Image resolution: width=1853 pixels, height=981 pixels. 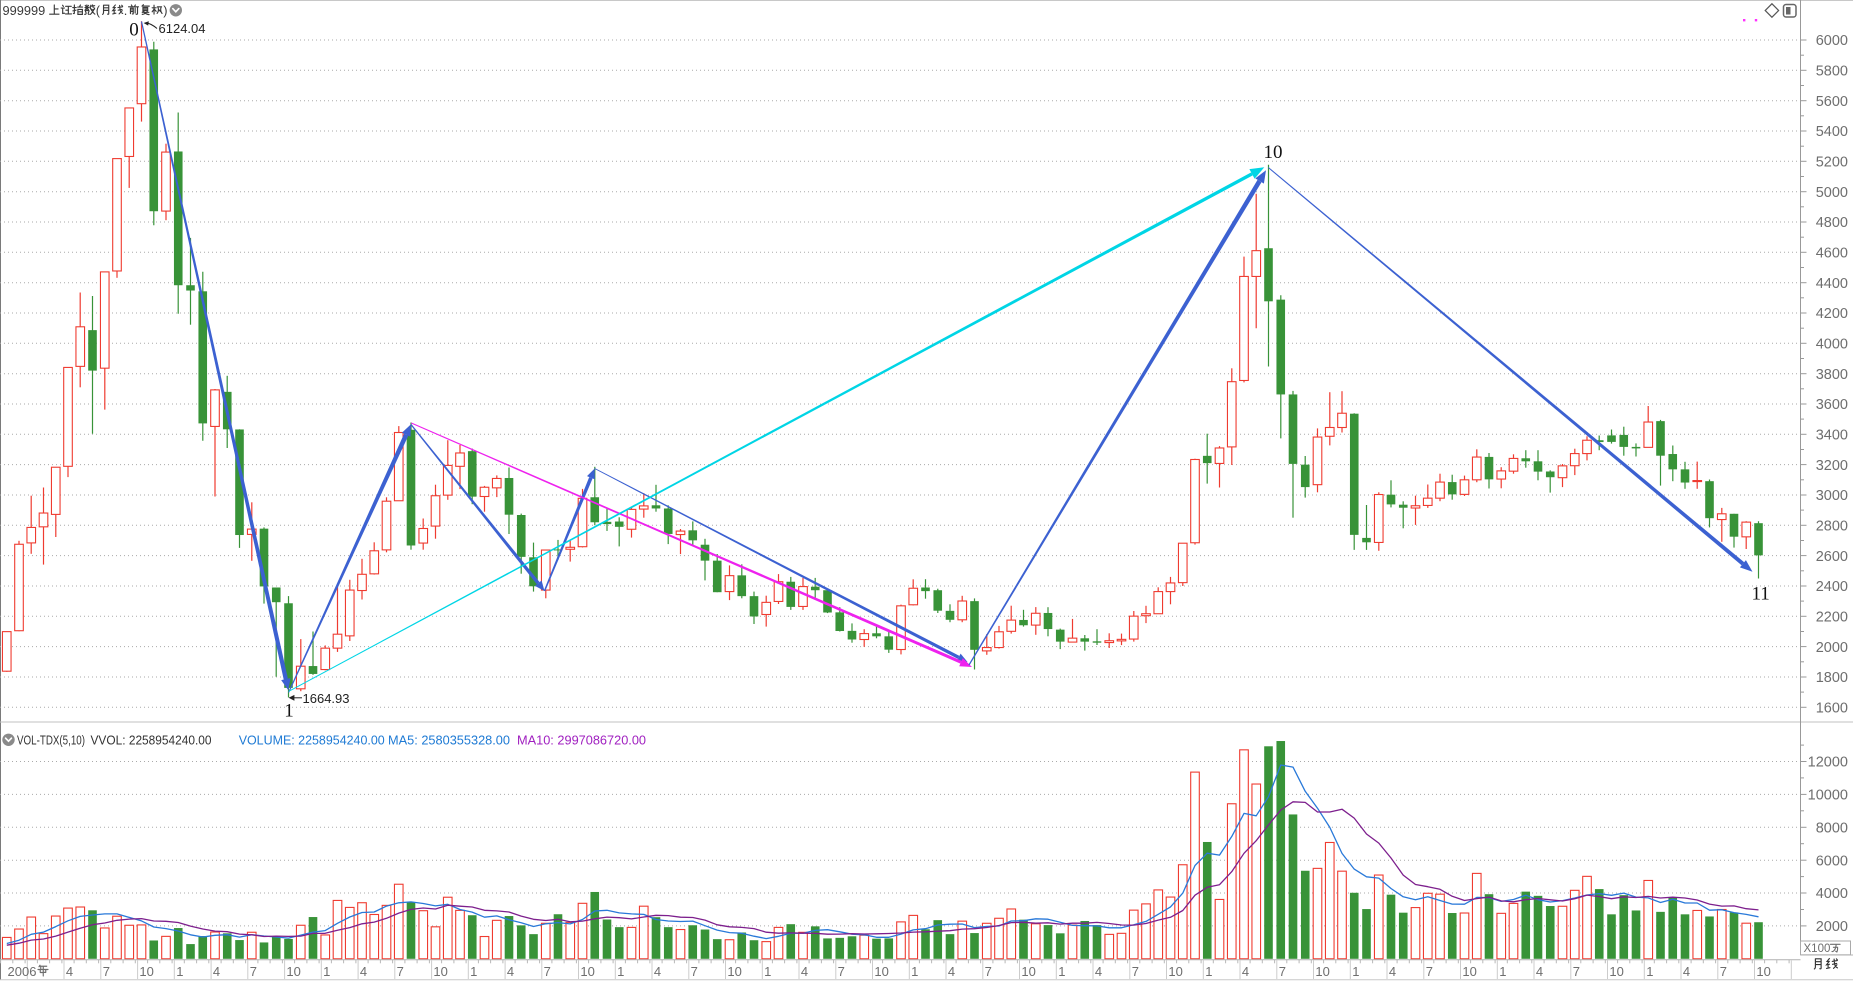 What do you see at coordinates (581, 739) in the screenshot?
I see `svg-text: MA10: 2997086720.00` at bounding box center [581, 739].